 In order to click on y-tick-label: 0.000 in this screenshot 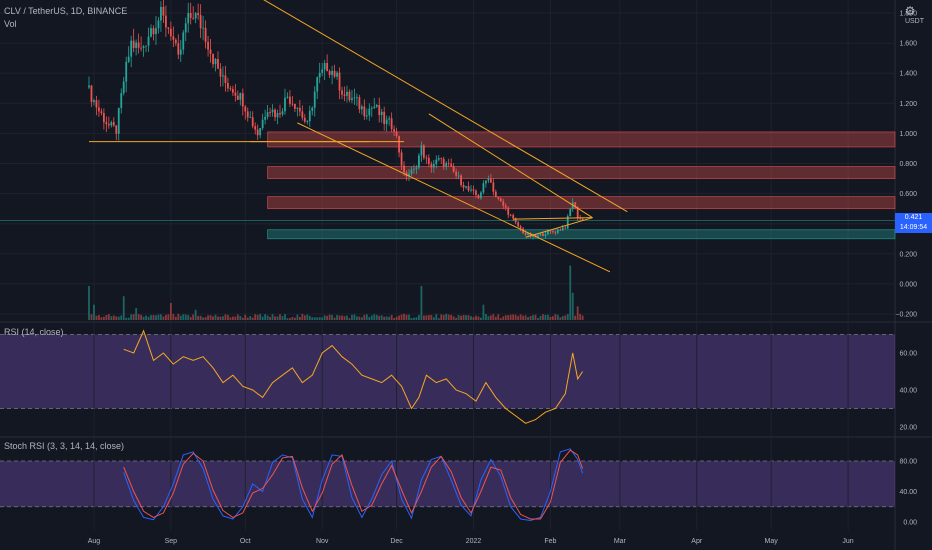, I will do `click(908, 284)`.